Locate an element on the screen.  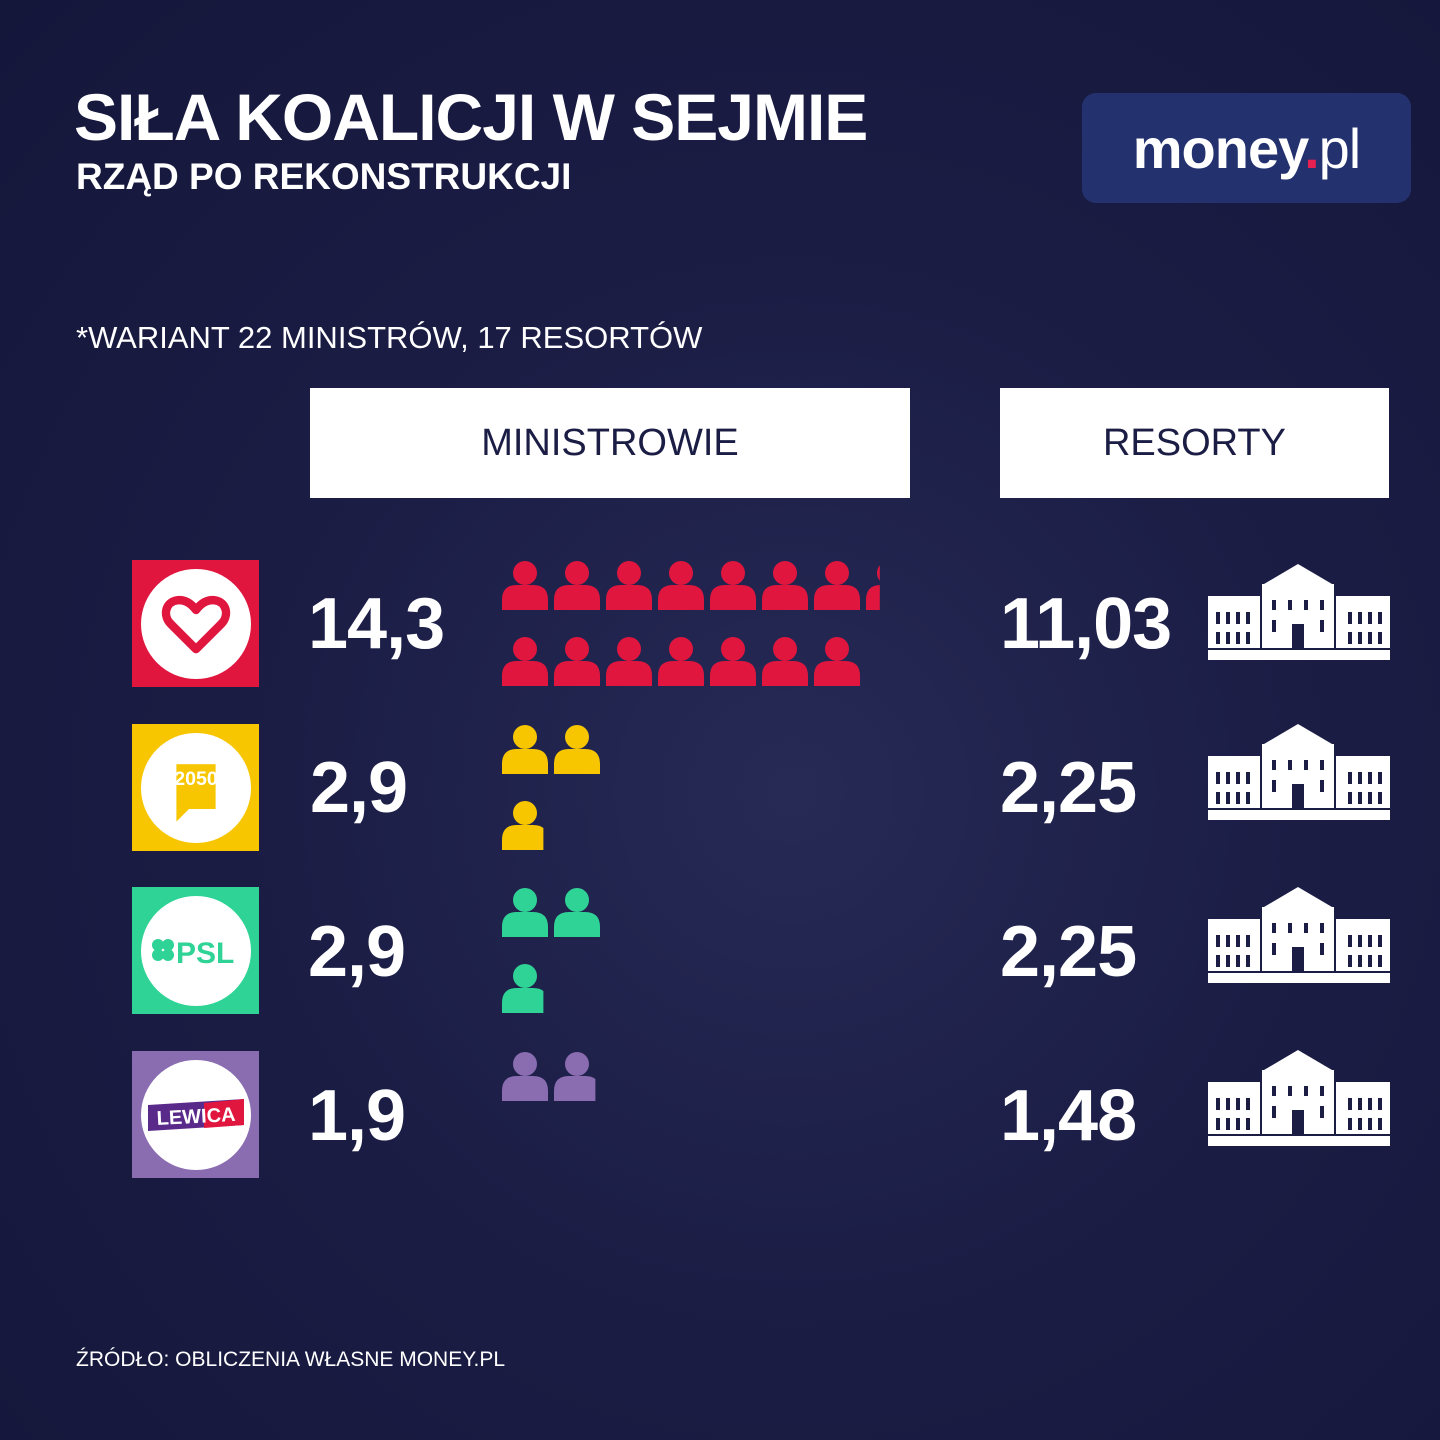
departments-column-header: RESORTY is located at coordinates (1194, 443).